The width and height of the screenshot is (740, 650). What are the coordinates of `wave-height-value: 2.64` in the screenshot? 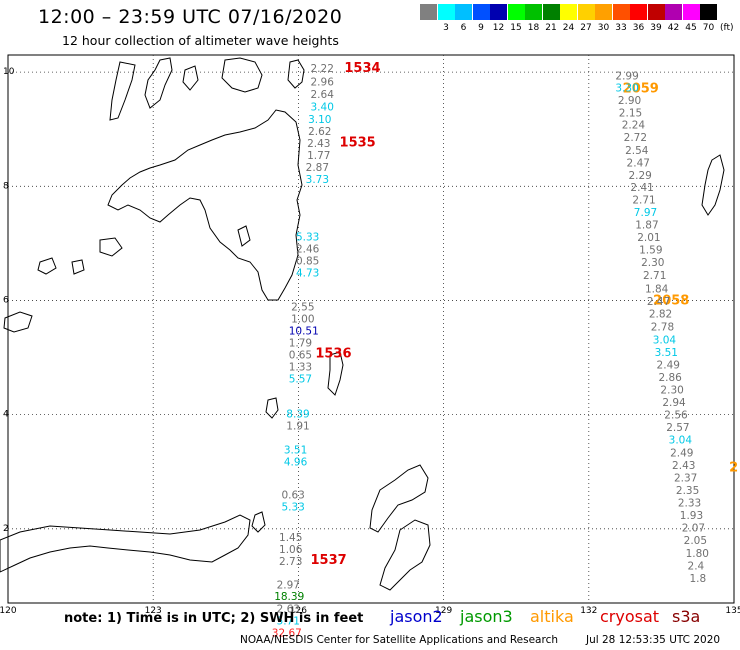 It's located at (323, 95).